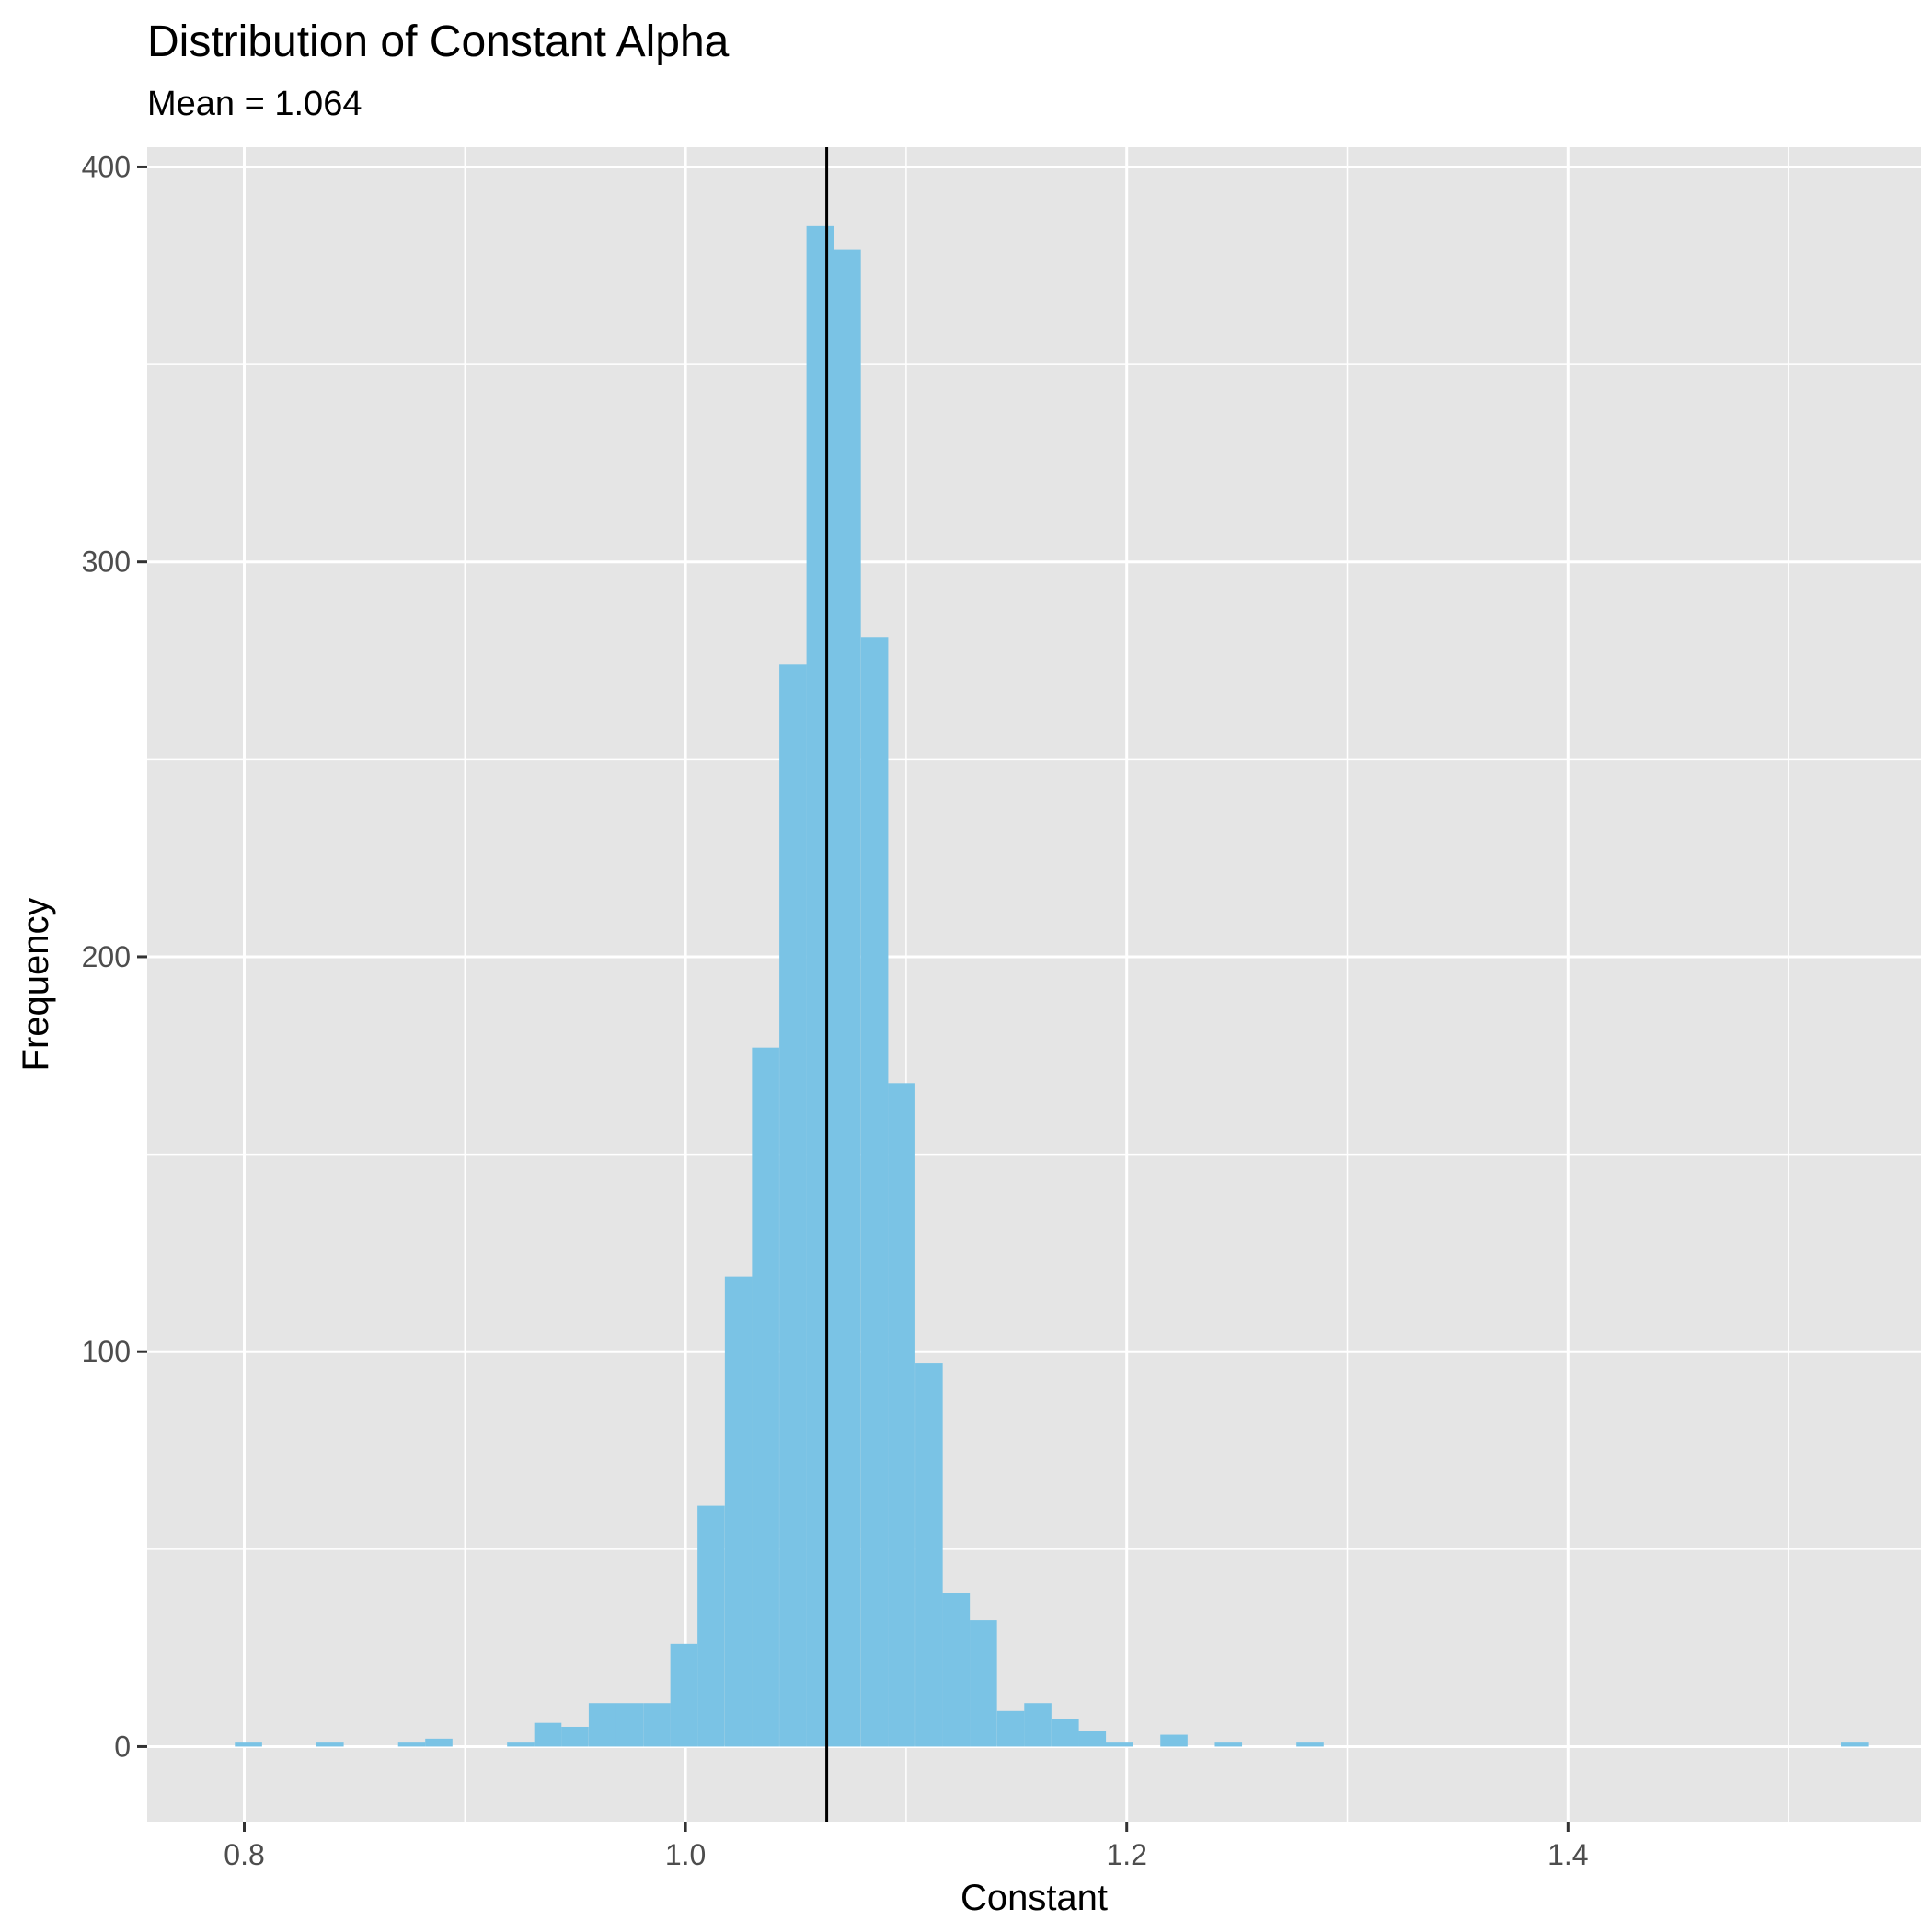 This screenshot has width=1932, height=1932. I want to click on chart-subtitle: Mean = 1.064, so click(254, 104).